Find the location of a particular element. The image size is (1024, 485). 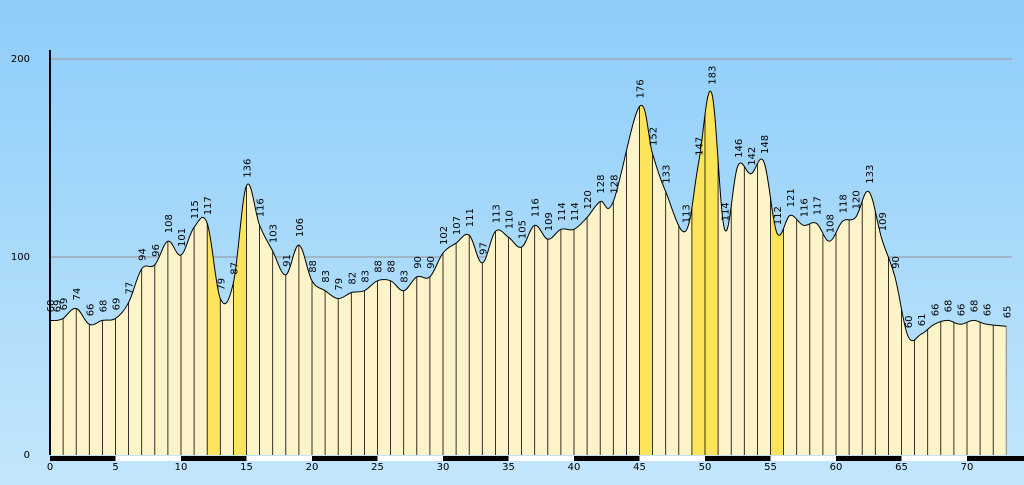

data-label: 94 is located at coordinates (143, 254).